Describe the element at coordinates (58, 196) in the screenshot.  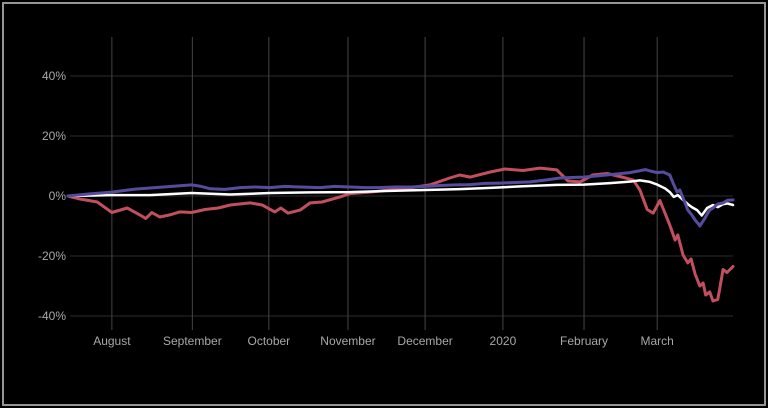
I see `y-axis-tick-label: 0%` at that location.